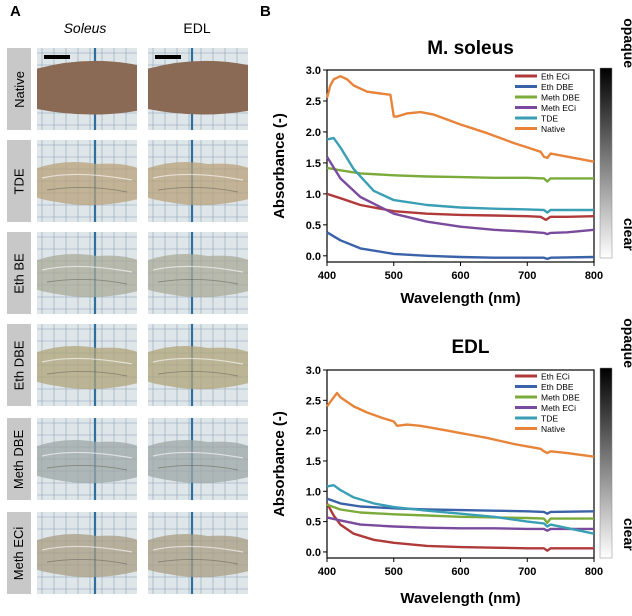 This screenshot has width=632, height=616. I want to click on row-label-meth-dbe: Meth DBE, so click(19, 459).